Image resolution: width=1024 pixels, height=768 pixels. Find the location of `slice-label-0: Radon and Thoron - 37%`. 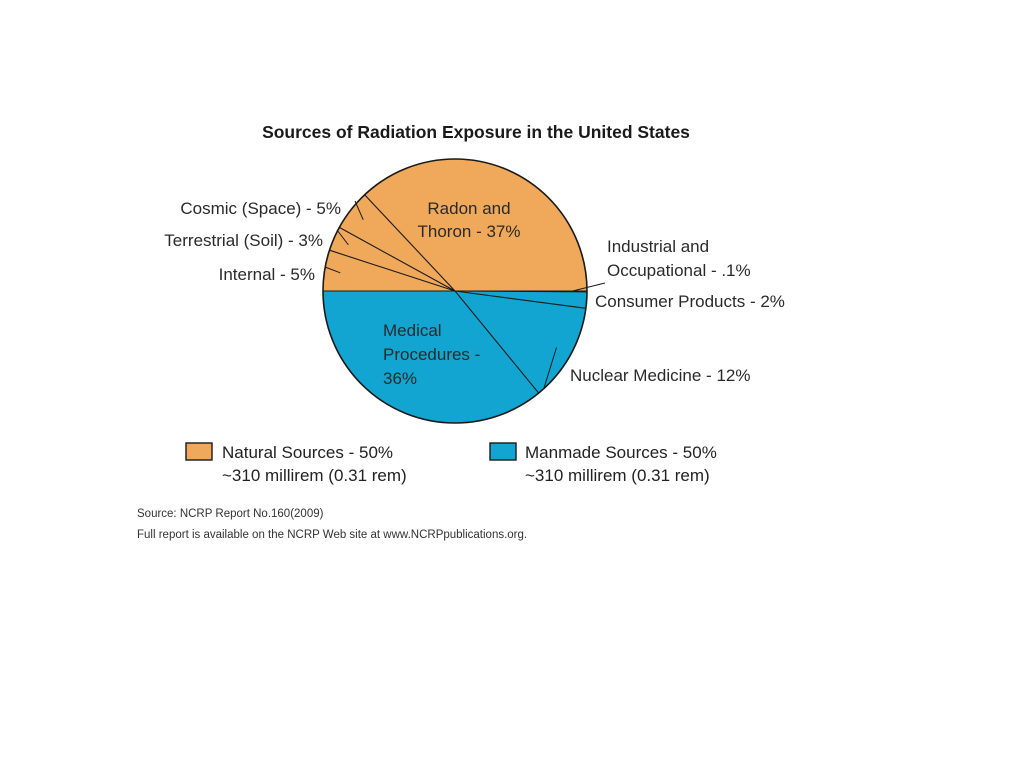

slice-label-0: Radon and Thoron - 37% is located at coordinates (469, 220).